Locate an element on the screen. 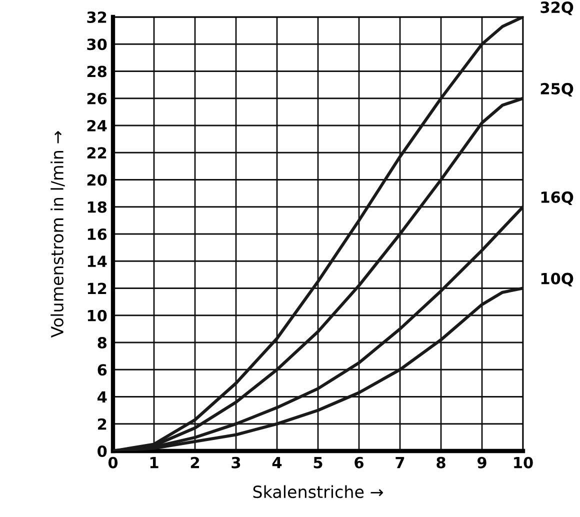 The image size is (580, 517). x-tick-label: 10 is located at coordinates (523, 462).